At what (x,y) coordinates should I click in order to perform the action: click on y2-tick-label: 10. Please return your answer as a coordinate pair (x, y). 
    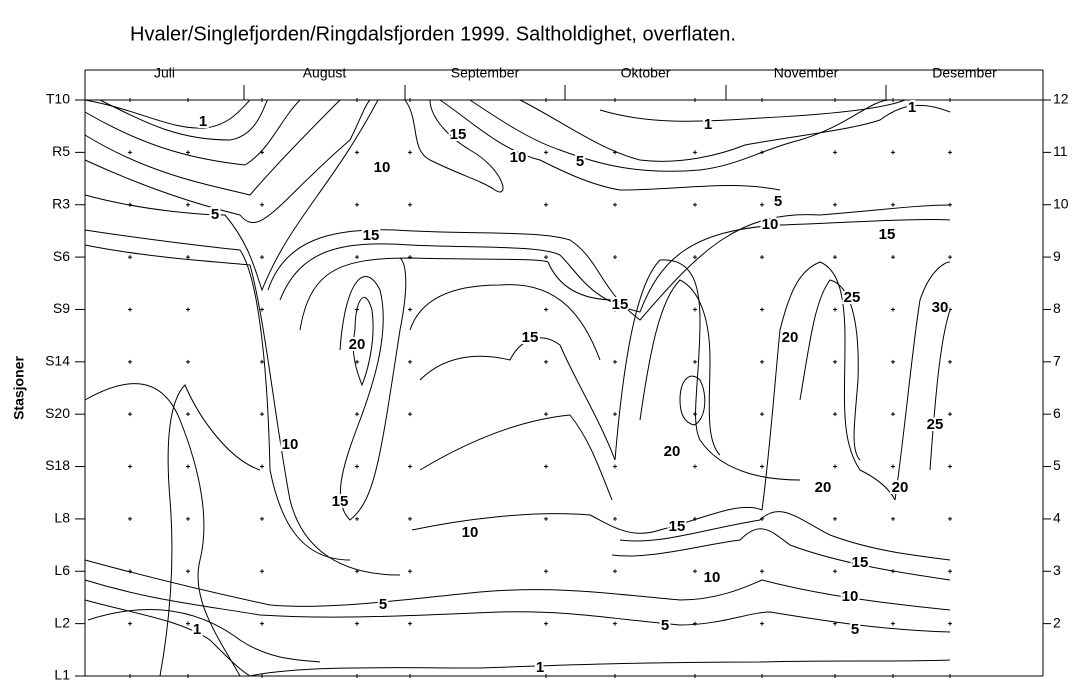
    Looking at the image, I should click on (1061, 203).